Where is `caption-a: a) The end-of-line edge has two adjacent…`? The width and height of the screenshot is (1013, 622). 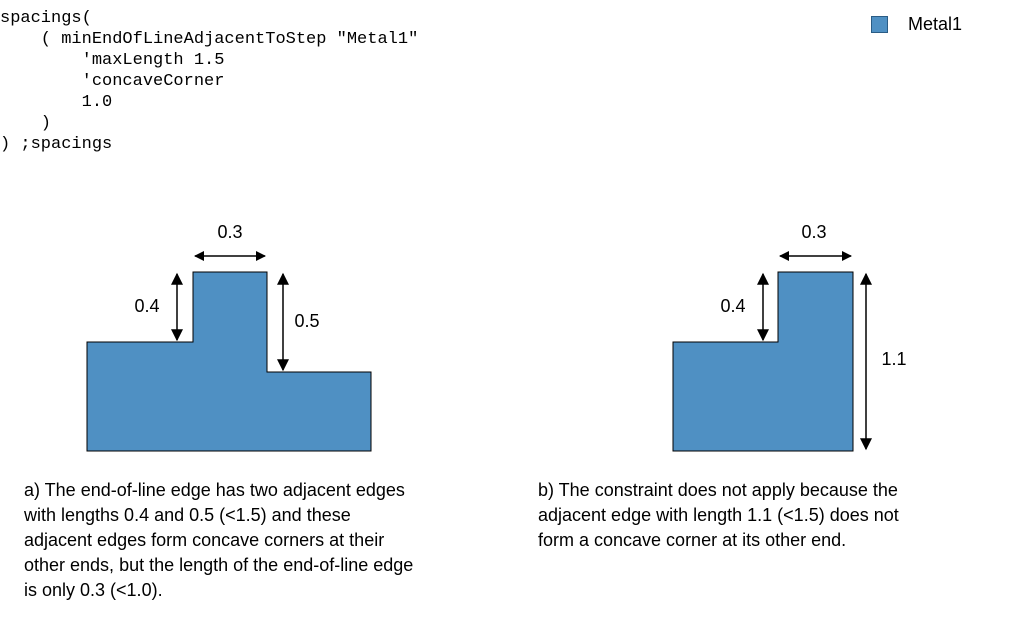
caption-a: a) The end-of-line edge has two adjacent… is located at coordinates (218, 540).